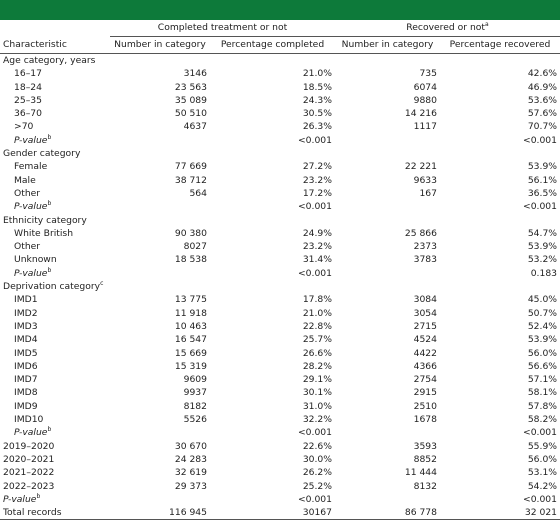  Describe the element at coordinates (280, 180) in the screenshot. I see `data-row: Male 38 712 23.2% 9633 56.1%` at that location.